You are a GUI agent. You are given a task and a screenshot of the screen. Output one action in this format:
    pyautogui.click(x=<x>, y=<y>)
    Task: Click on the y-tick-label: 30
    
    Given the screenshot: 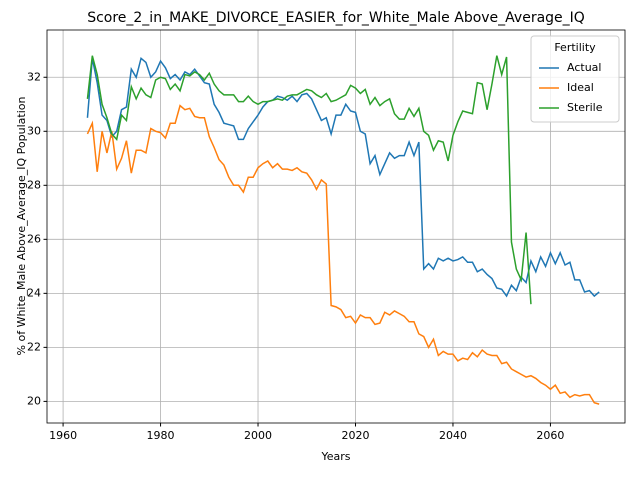 What is the action you would take?
    pyautogui.click(x=34, y=130)
    